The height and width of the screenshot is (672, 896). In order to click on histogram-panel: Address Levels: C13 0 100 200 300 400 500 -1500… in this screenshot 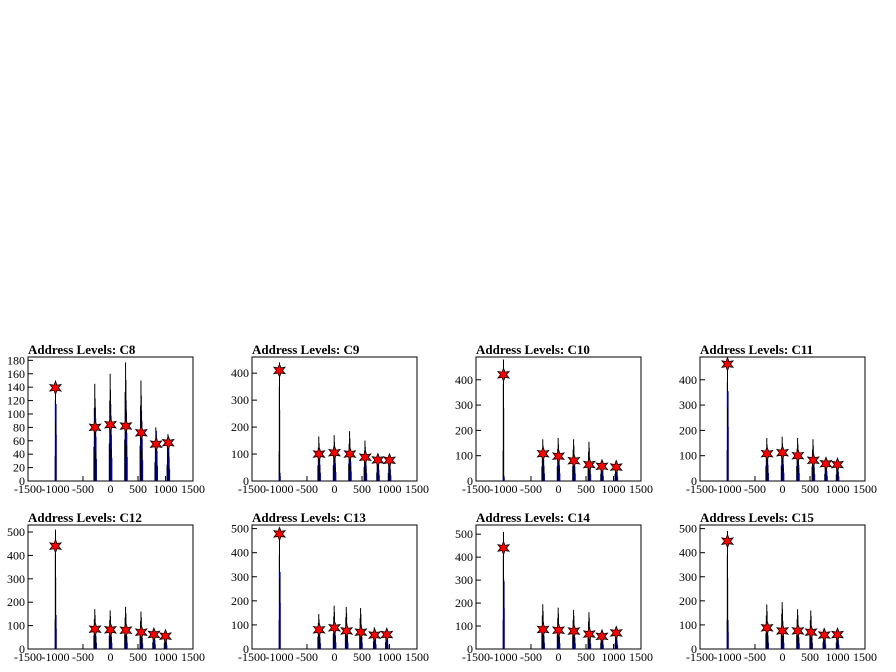, I will do `click(330, 587)`.